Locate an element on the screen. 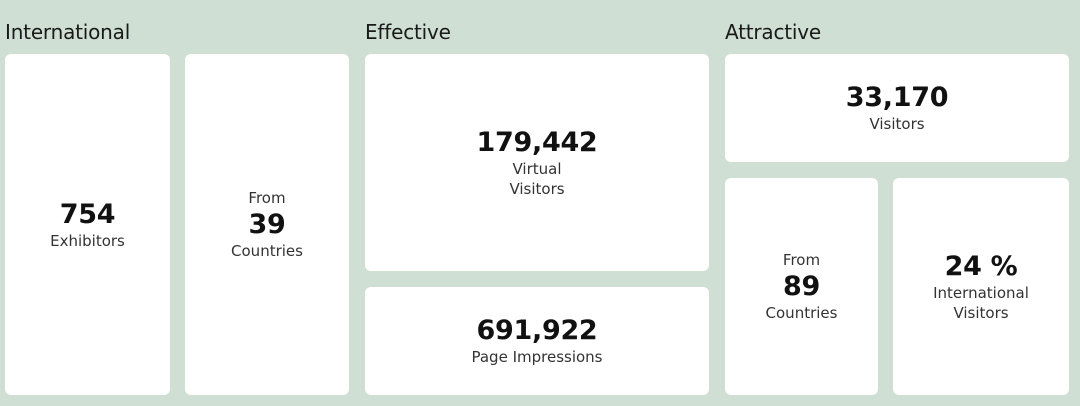 The height and width of the screenshot is (406, 1080). visitor-countries-value: 89 is located at coordinates (801, 286).